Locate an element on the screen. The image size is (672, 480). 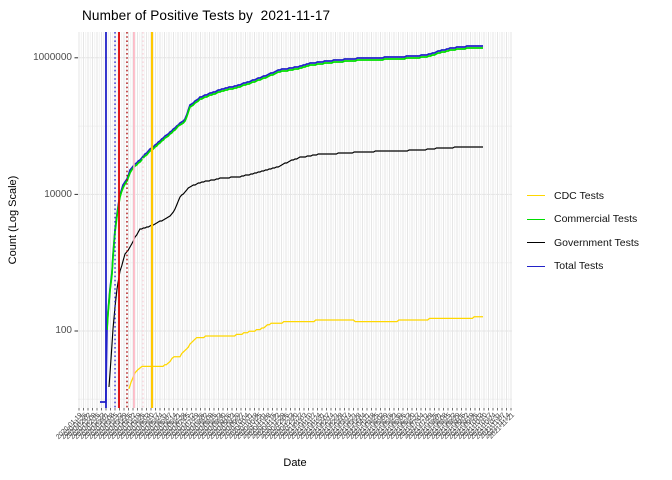
legend-item-cdc: CDC Tests is located at coordinates (583, 196).